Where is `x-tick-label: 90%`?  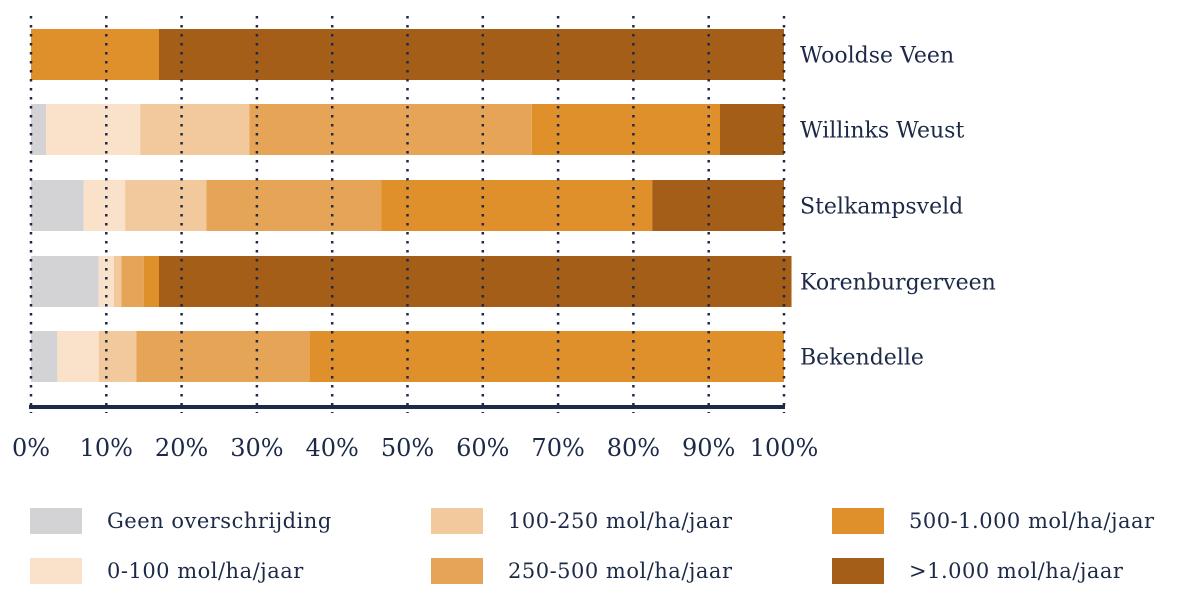
x-tick-label: 90% is located at coordinates (708, 448).